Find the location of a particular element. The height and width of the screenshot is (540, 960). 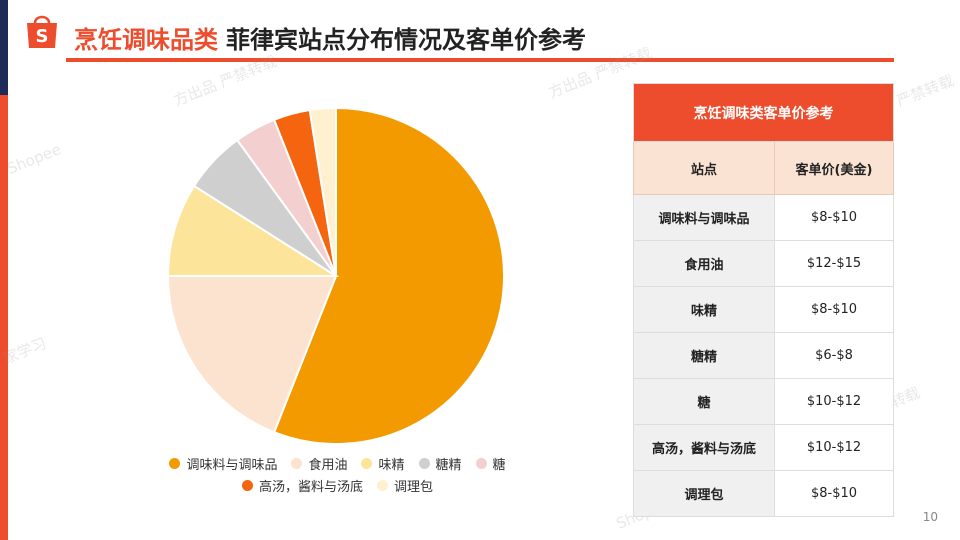

table-cell-site: 食用油 is located at coordinates (704, 263).